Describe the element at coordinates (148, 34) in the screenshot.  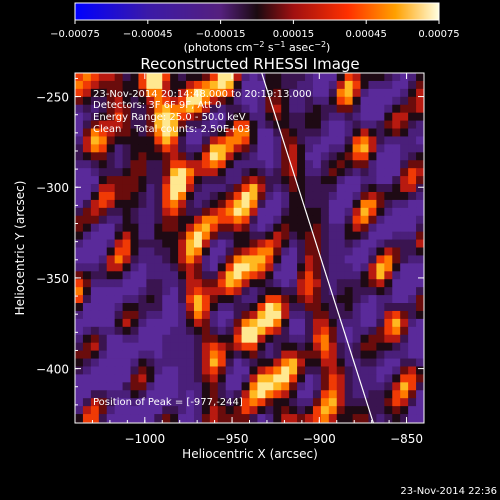
I see `colorbar-tick-label: −0.00045` at that location.